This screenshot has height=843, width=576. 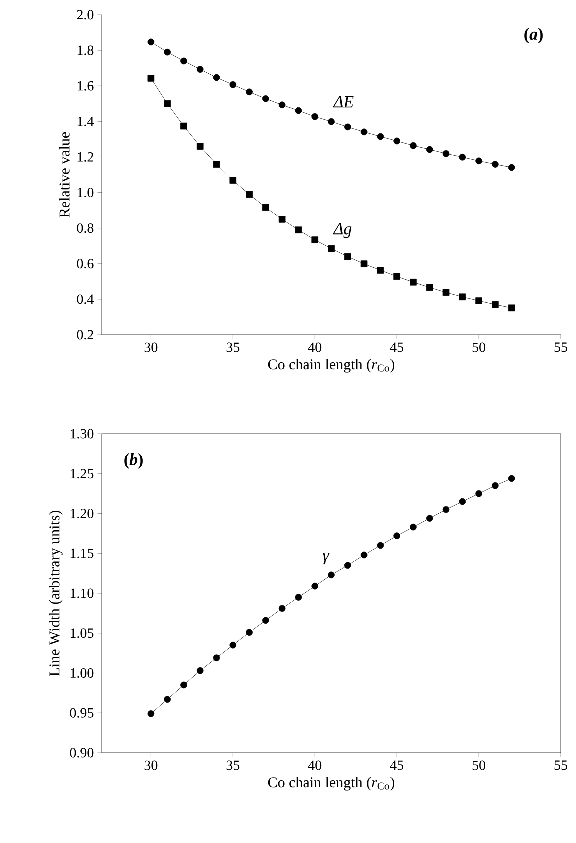 I want to click on y-tick-label: 1.25, so click(x=82, y=474).